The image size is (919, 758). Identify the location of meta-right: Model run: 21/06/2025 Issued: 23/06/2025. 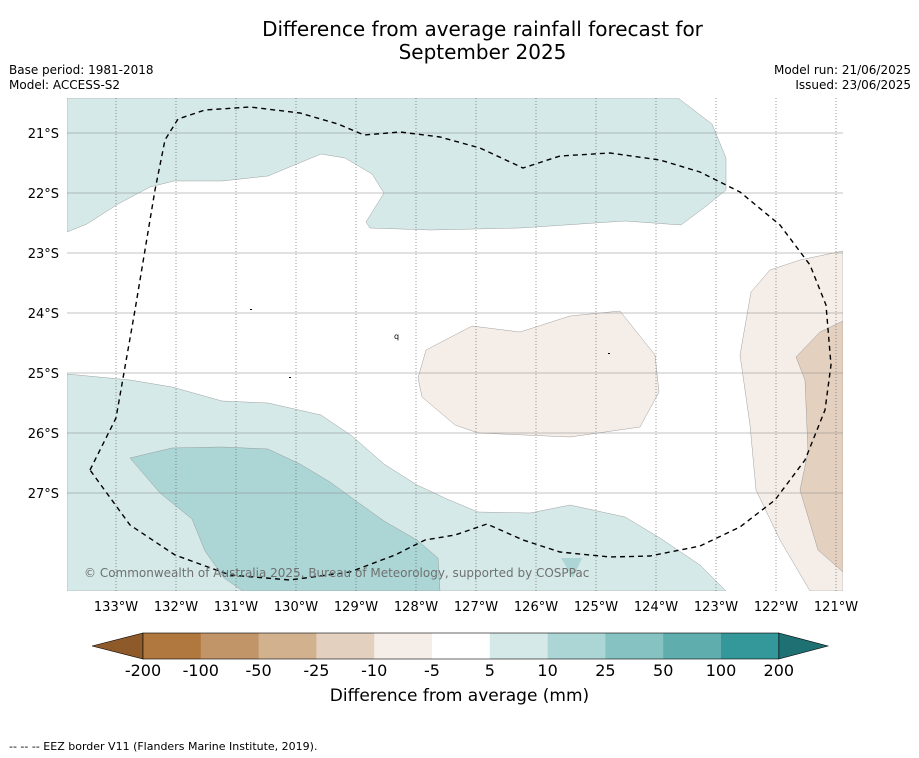
(842, 78).